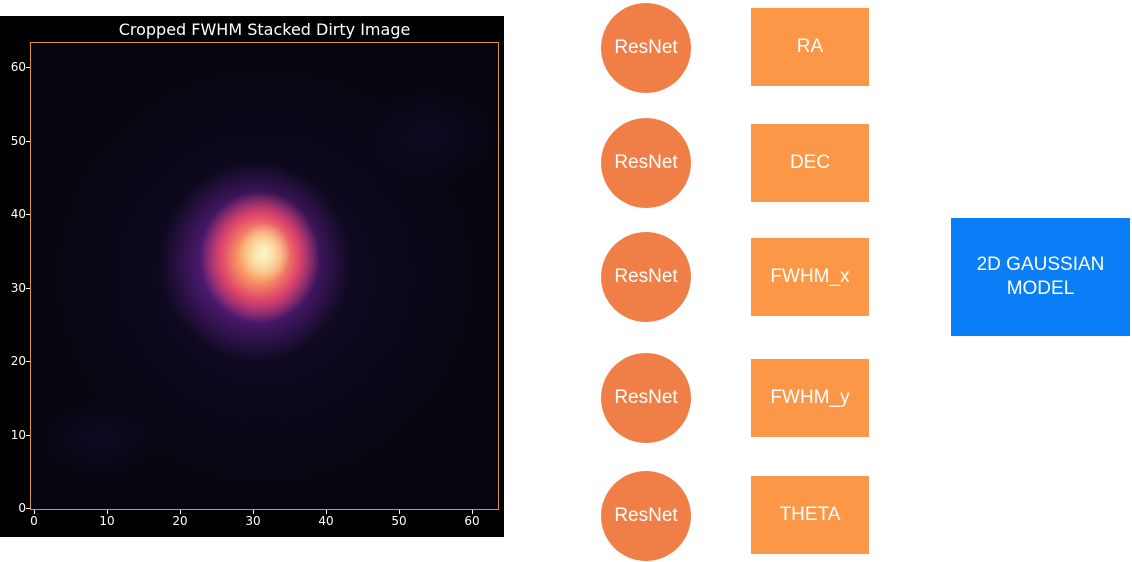 This screenshot has width=1132, height=562. Describe the element at coordinates (326, 521) in the screenshot. I see `x-tick-label: 40` at that location.